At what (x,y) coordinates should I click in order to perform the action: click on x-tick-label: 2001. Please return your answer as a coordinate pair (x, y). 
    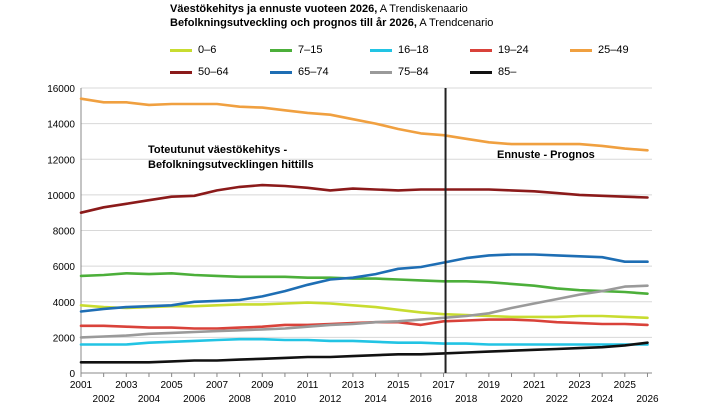
    Looking at the image, I should click on (81, 385).